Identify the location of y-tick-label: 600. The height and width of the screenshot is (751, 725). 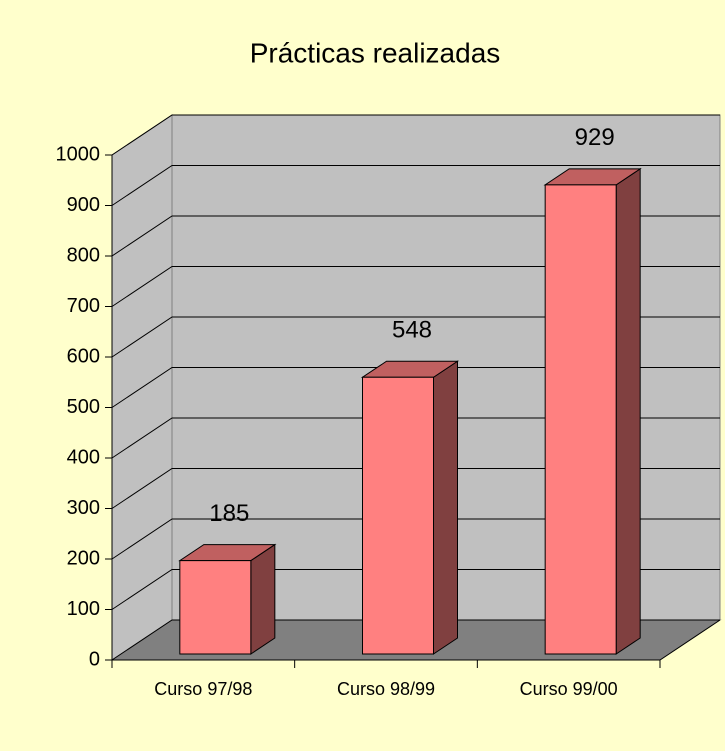
(83, 356).